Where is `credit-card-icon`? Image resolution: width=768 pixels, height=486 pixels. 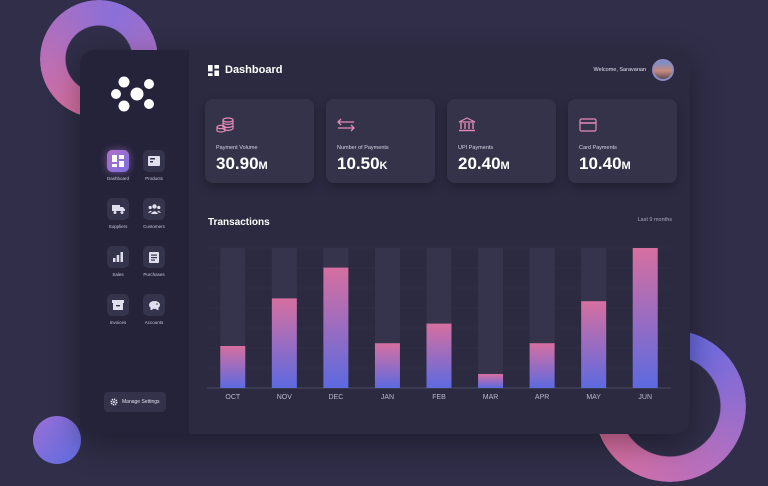
credit-card-icon is located at coordinates (588, 125).